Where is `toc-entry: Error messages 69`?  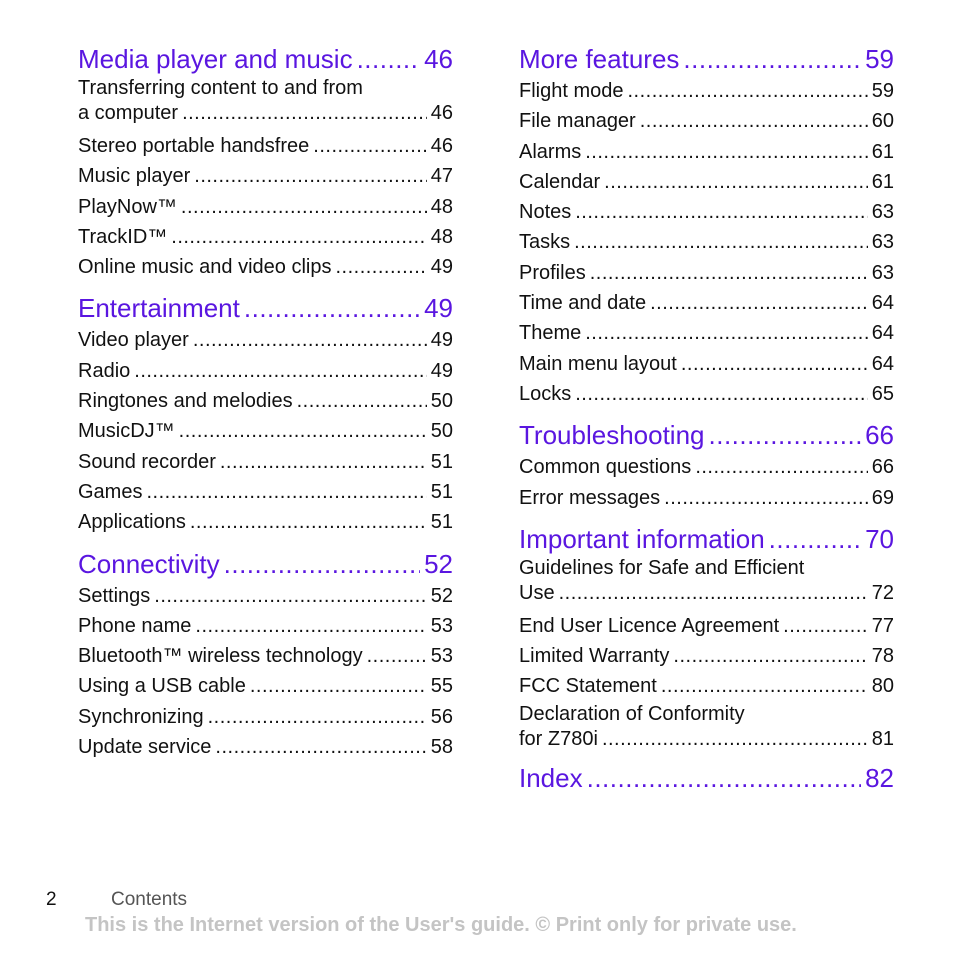 toc-entry: Error messages 69 is located at coordinates (706, 498).